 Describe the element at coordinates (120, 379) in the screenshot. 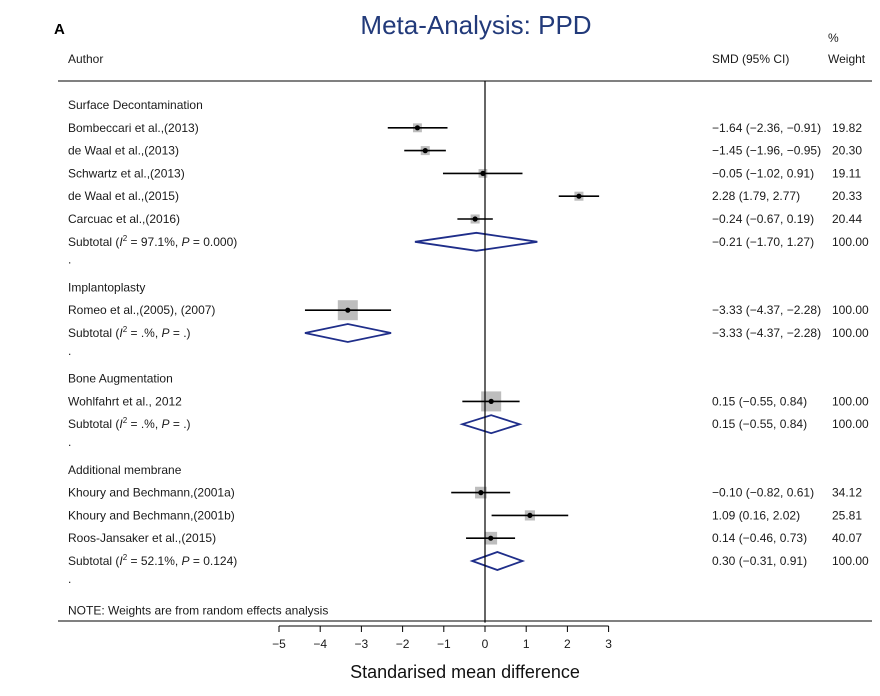

I see `group-label: Bone Augmentation` at that location.